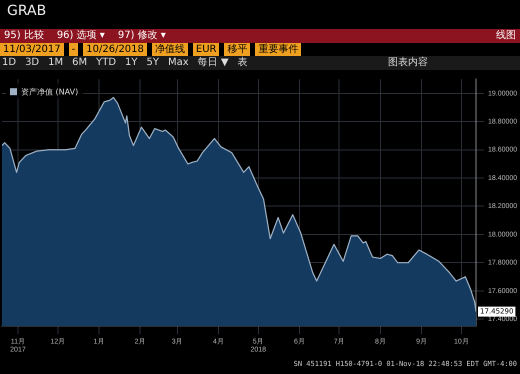  What do you see at coordinates (153, 63) in the screenshot?
I see `text: 5Y` at bounding box center [153, 63].